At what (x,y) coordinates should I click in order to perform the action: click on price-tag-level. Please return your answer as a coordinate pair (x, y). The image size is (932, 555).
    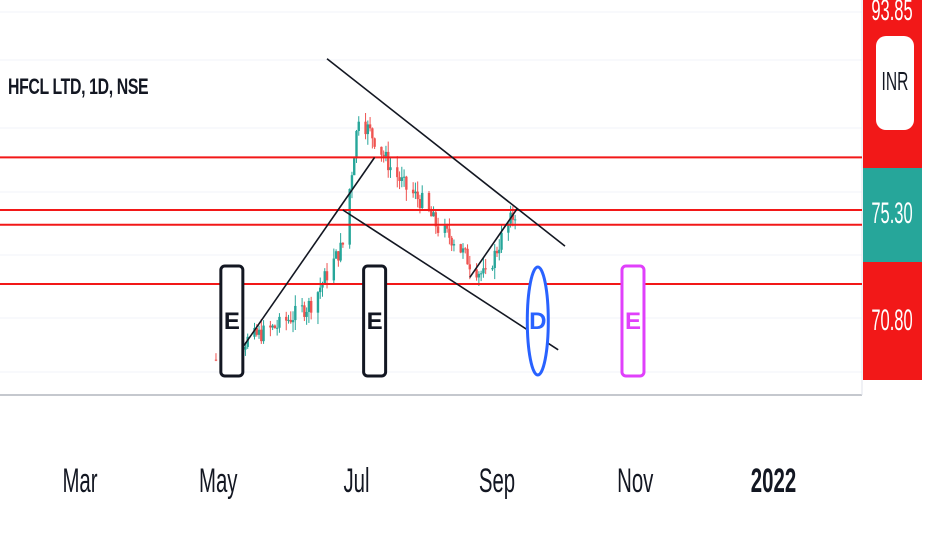
    Looking at the image, I should click on (892, 321).